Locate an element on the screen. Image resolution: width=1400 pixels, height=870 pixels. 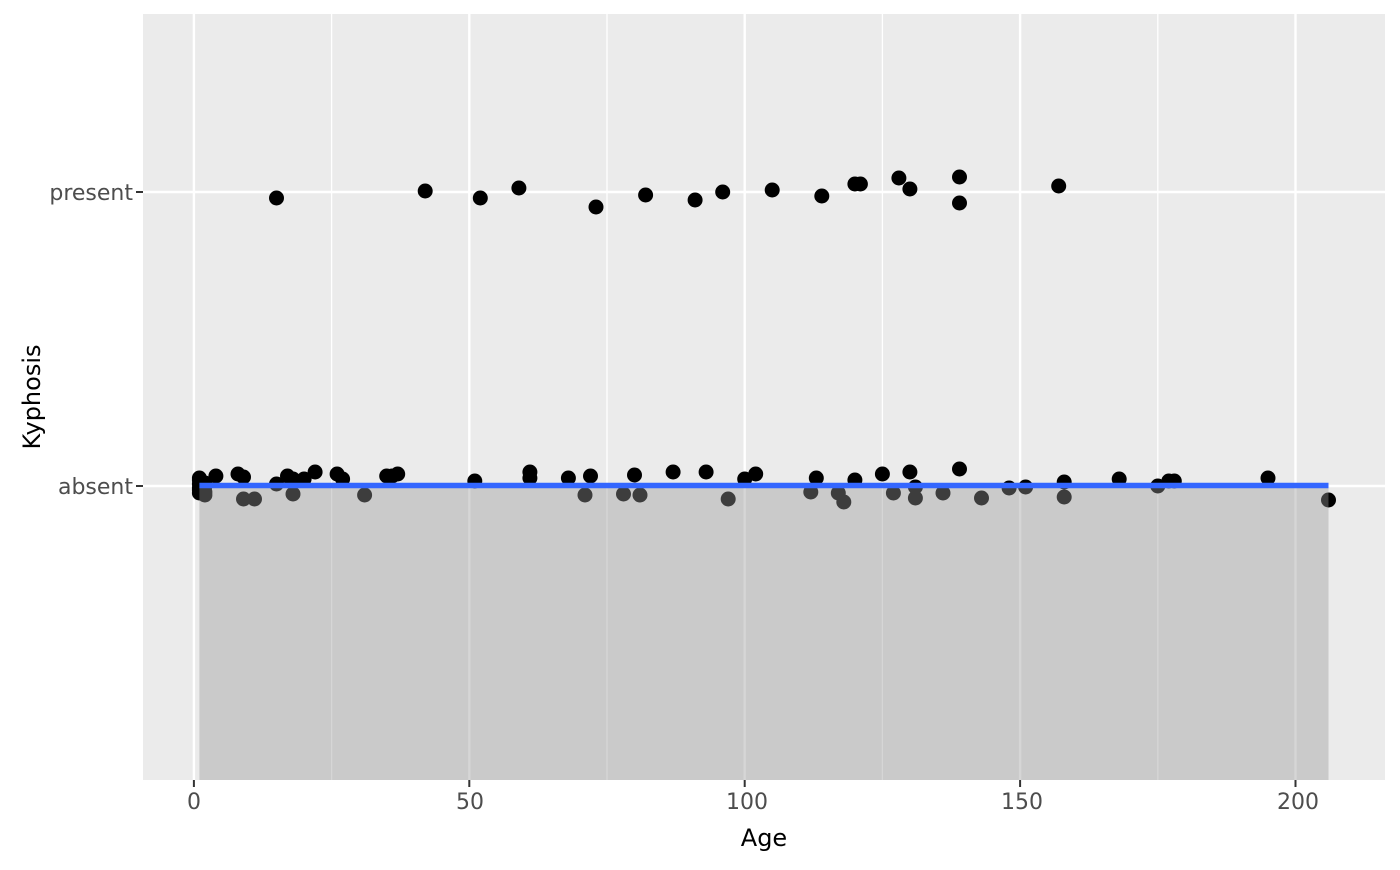
x-tick-label-200: 200 is located at coordinates (1298, 802).